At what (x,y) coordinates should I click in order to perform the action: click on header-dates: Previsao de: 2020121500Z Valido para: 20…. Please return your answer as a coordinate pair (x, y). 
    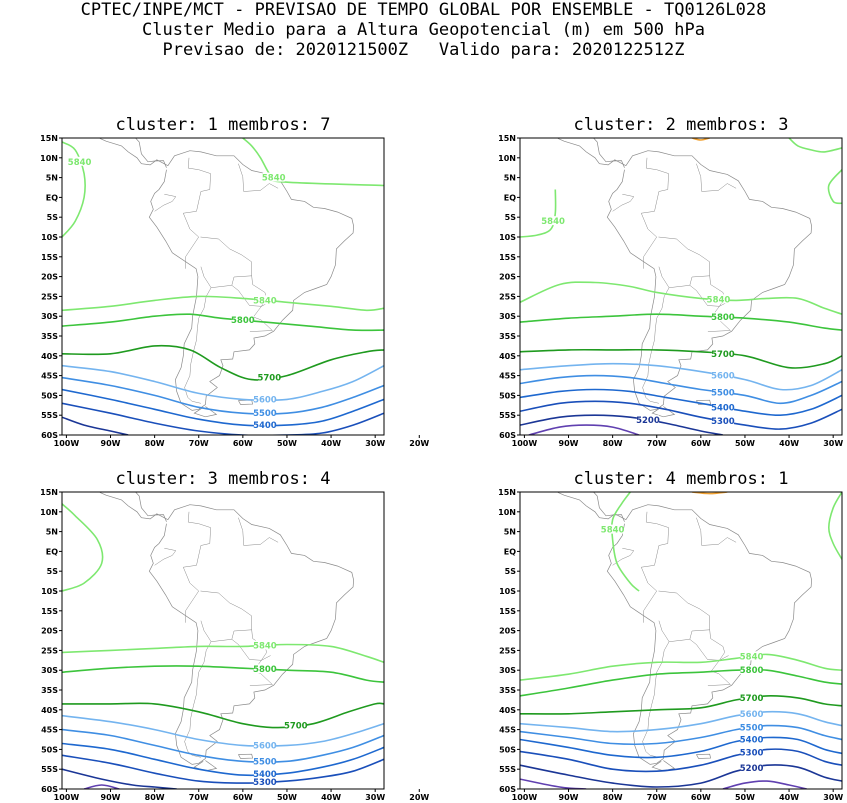
    Looking at the image, I should click on (423, 50).